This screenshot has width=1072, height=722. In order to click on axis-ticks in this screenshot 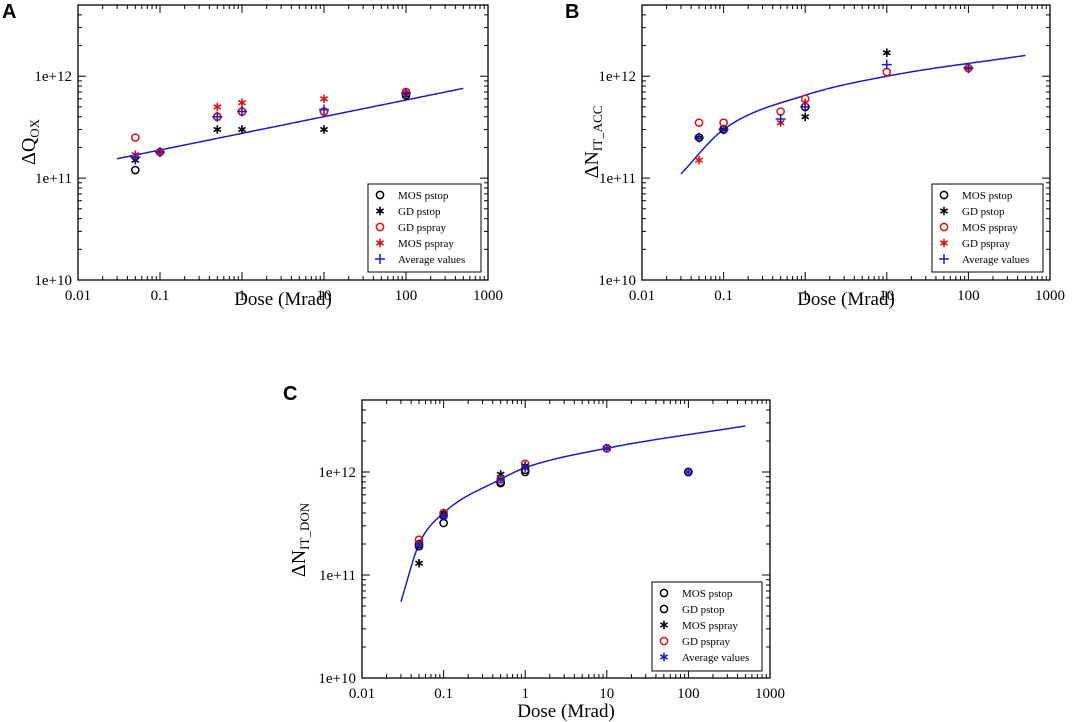, I will do `click(566, 539)`.